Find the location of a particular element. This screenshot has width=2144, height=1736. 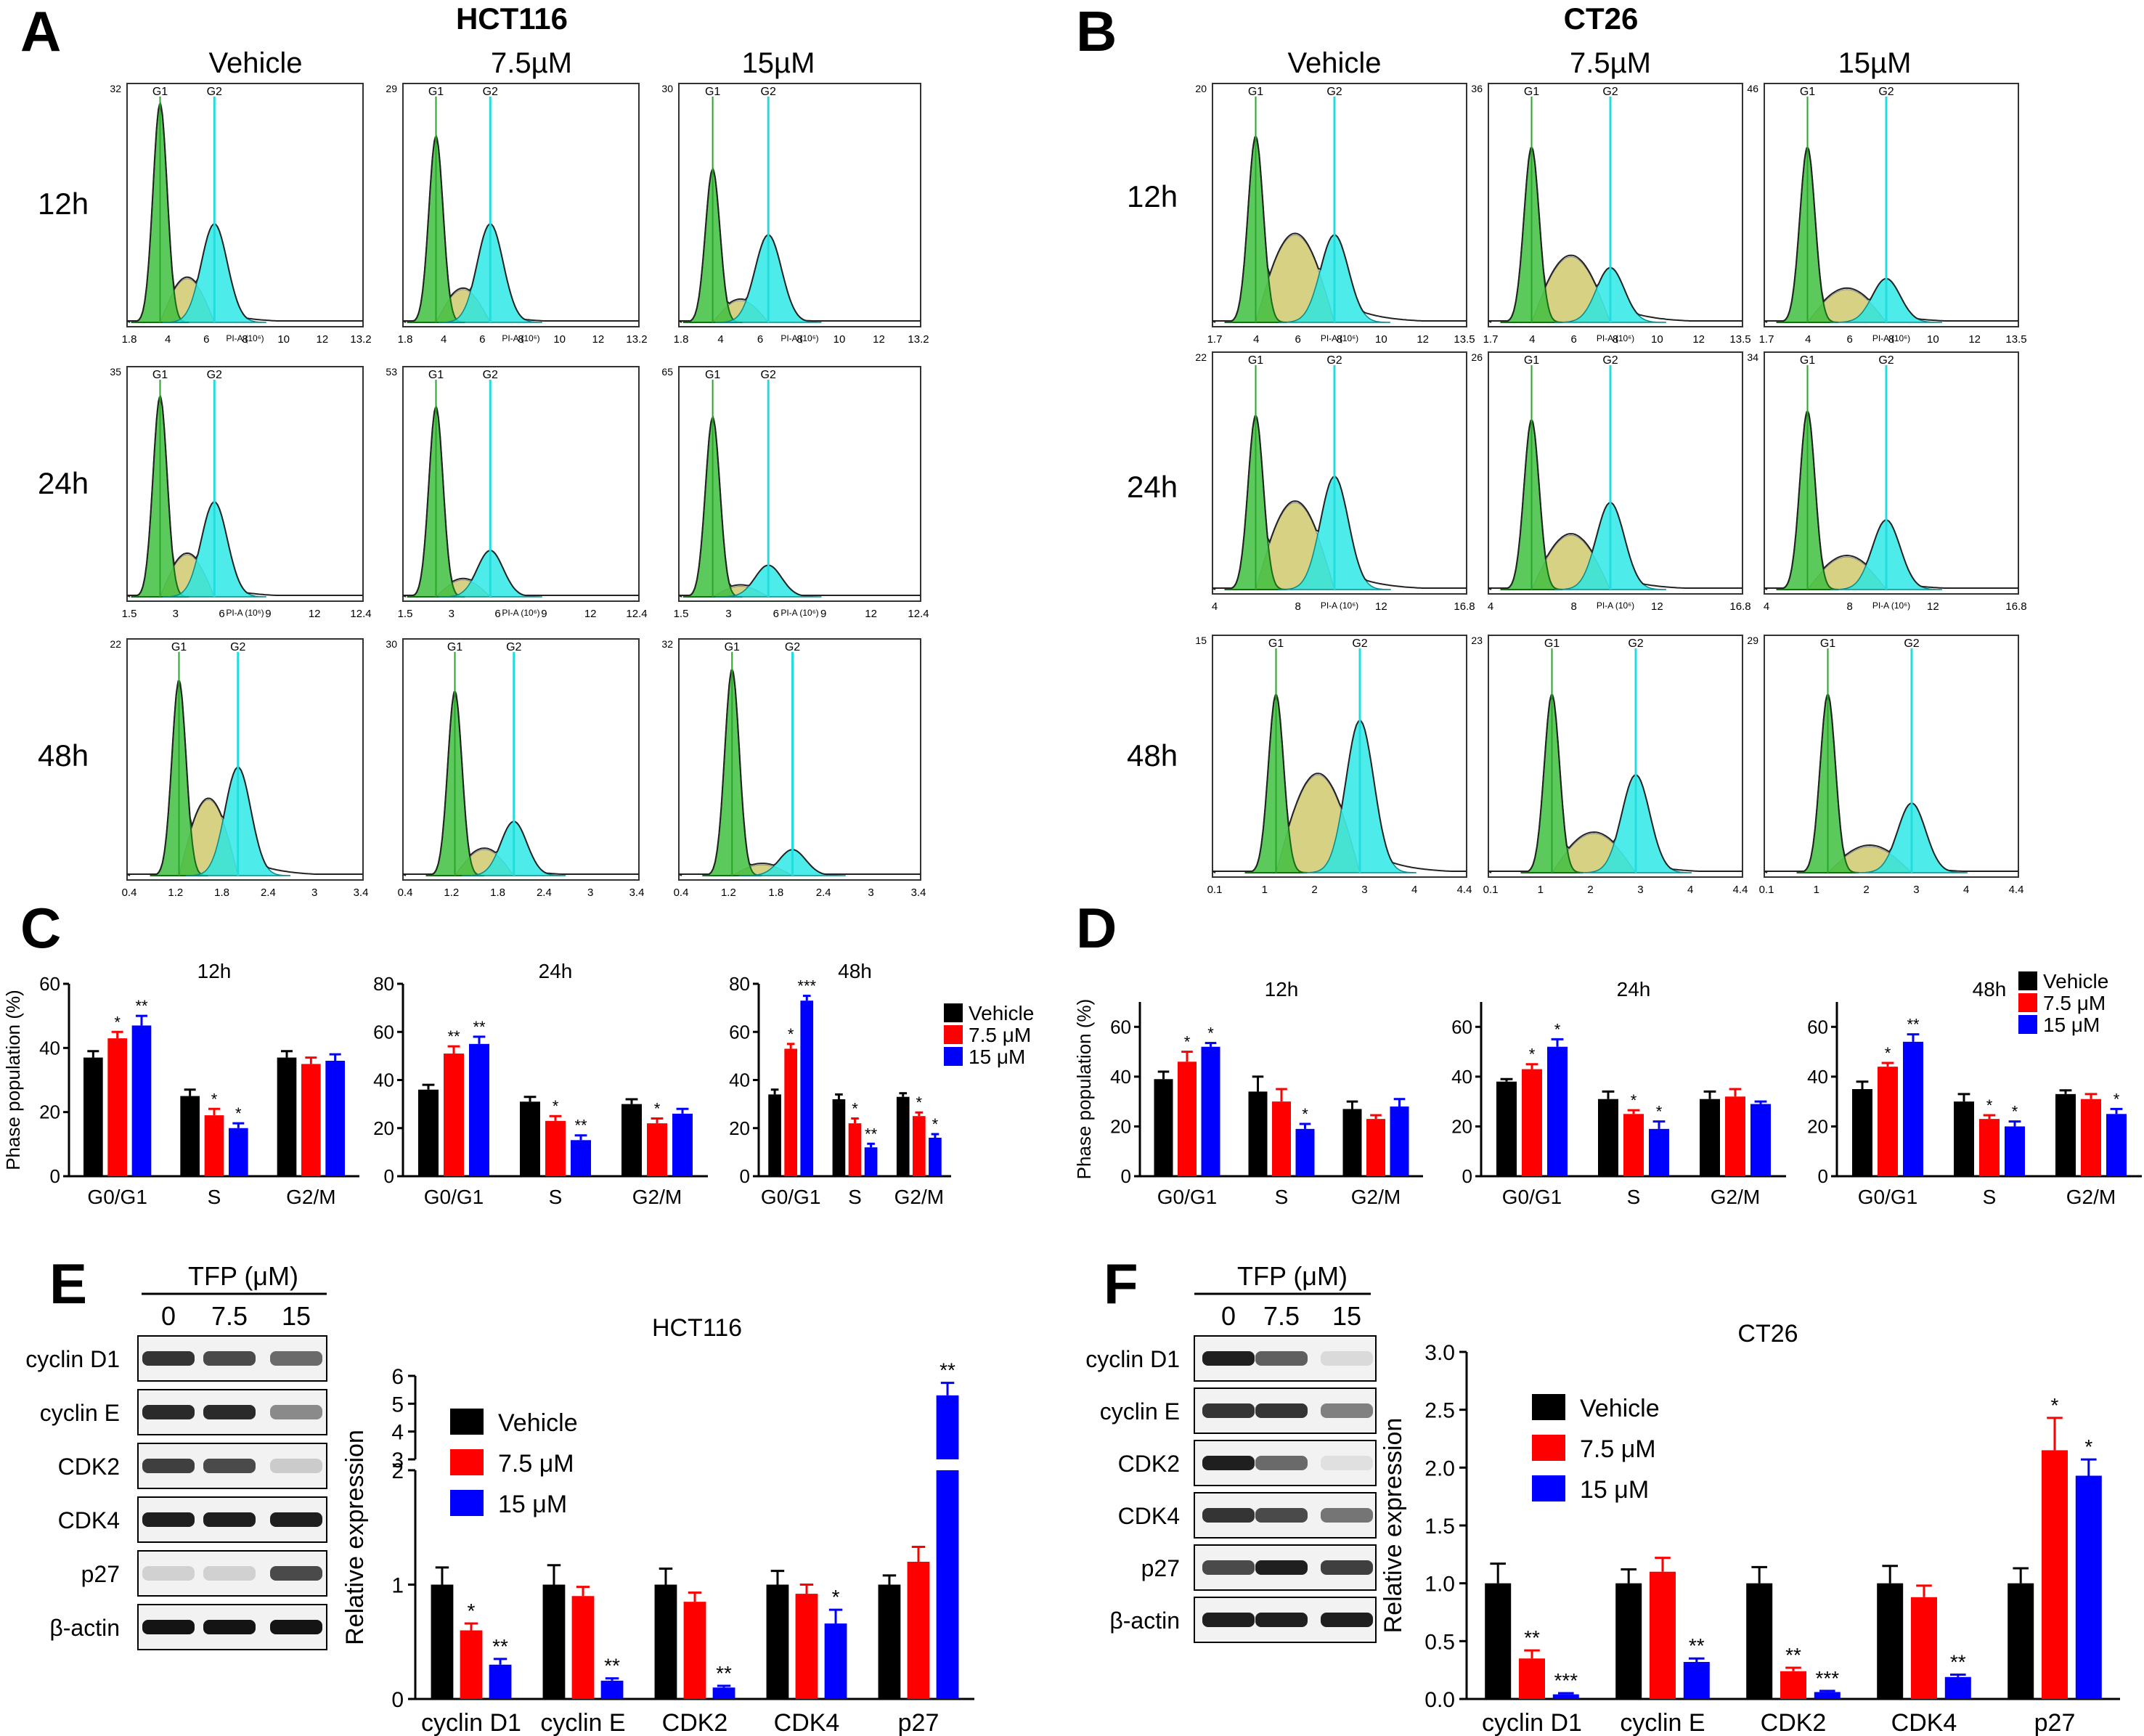

hist-a-2-2-frame is located at coordinates (799, 759).